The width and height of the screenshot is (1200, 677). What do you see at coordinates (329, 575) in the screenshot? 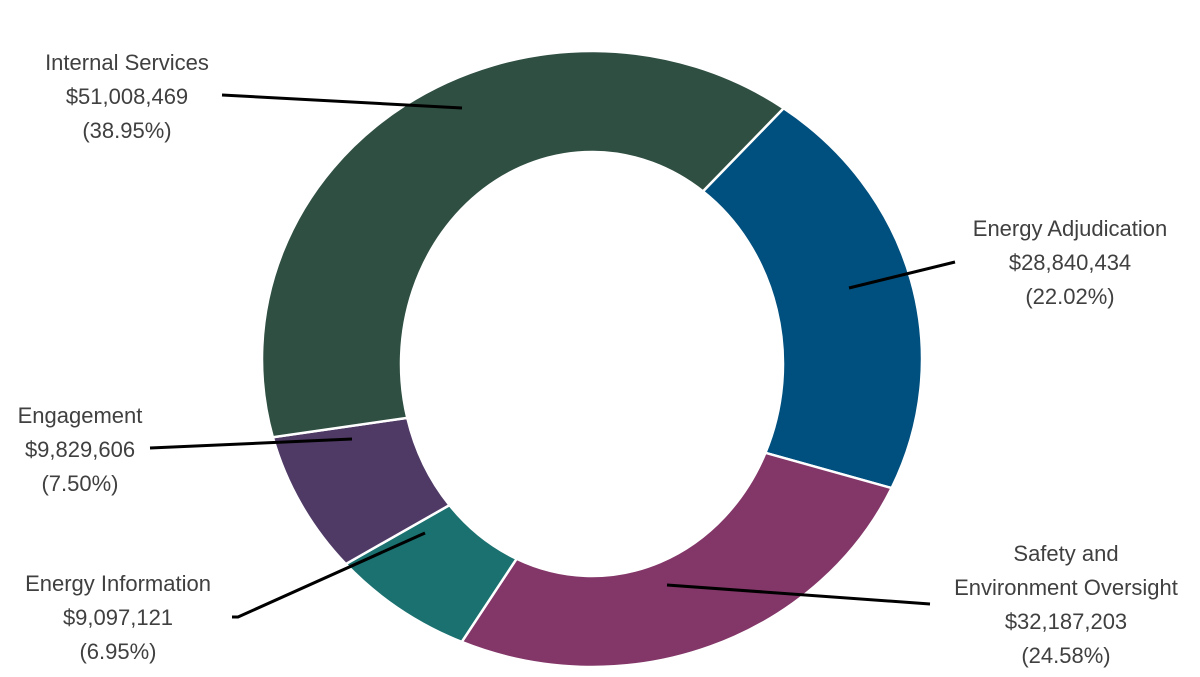
I see `leader-line-energy-information` at bounding box center [329, 575].